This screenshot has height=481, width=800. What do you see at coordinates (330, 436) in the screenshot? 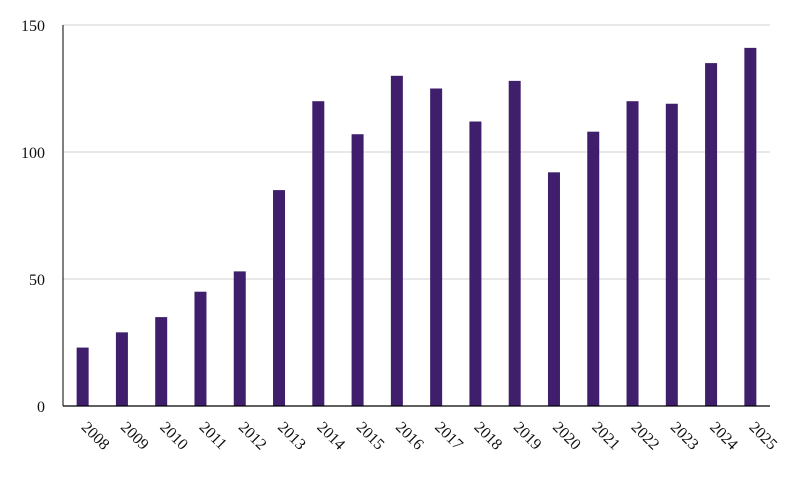
I see `x-tick-label: 2014` at bounding box center [330, 436].